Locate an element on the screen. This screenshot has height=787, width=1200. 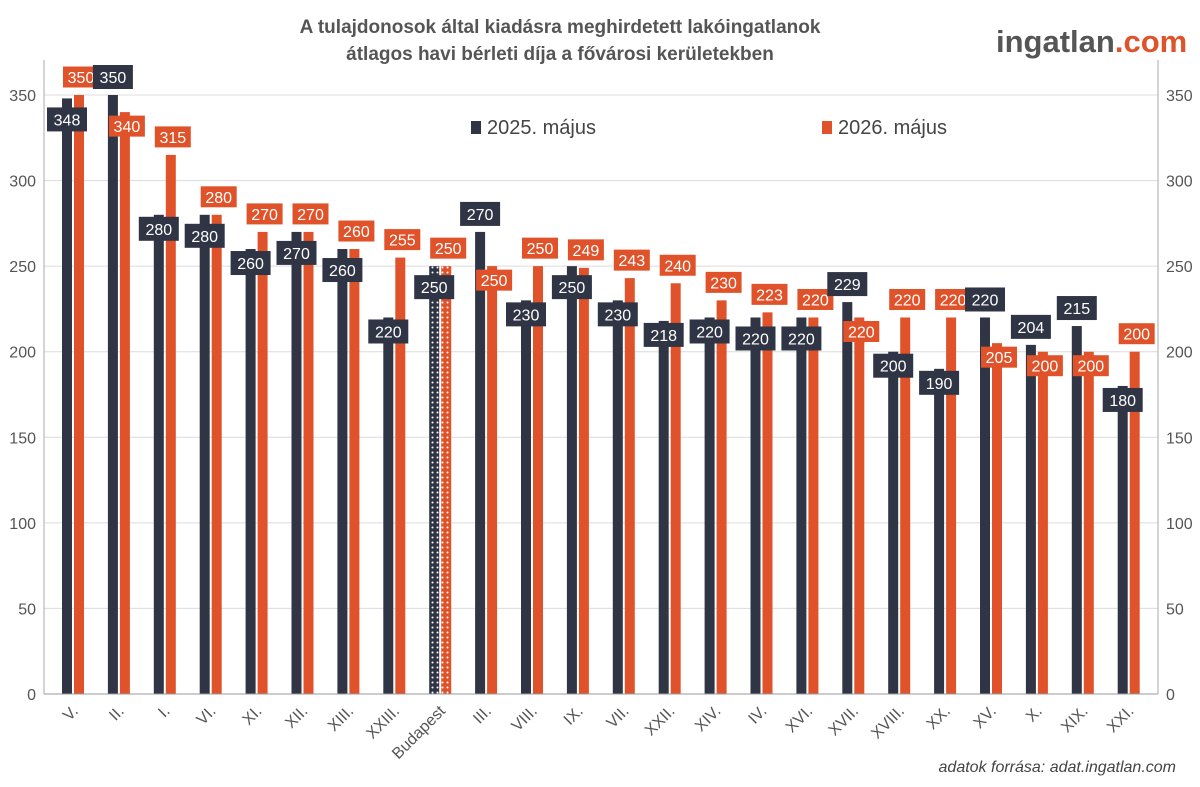
data-label-2026: 350 is located at coordinates (81, 78).